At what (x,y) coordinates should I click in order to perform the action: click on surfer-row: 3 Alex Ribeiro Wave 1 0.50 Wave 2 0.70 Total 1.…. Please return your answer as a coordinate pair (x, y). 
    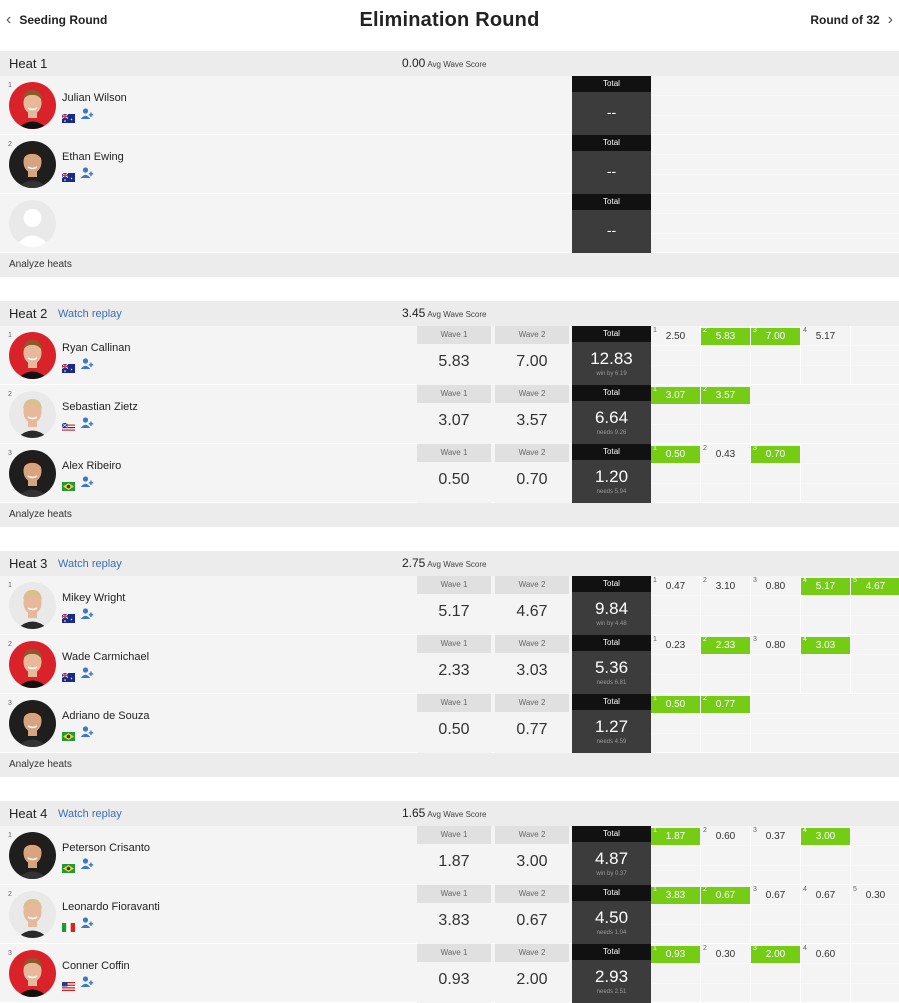
    Looking at the image, I should click on (449, 473).